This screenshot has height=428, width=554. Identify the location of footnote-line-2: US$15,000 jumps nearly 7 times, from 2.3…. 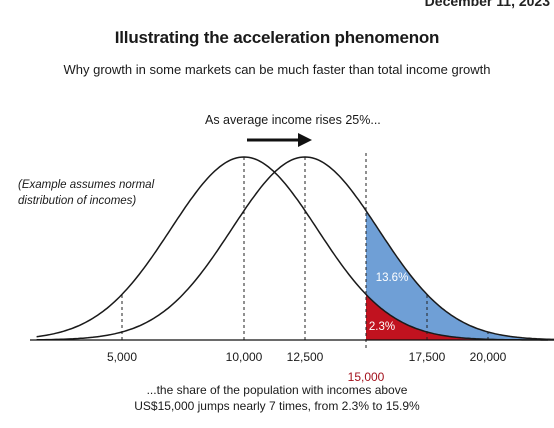
(277, 406).